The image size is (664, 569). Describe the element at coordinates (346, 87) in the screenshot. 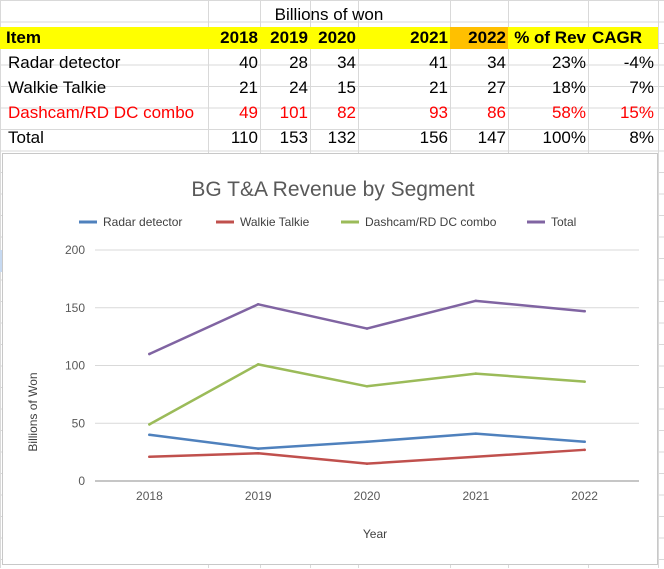

I see `table-cell: 15` at that location.